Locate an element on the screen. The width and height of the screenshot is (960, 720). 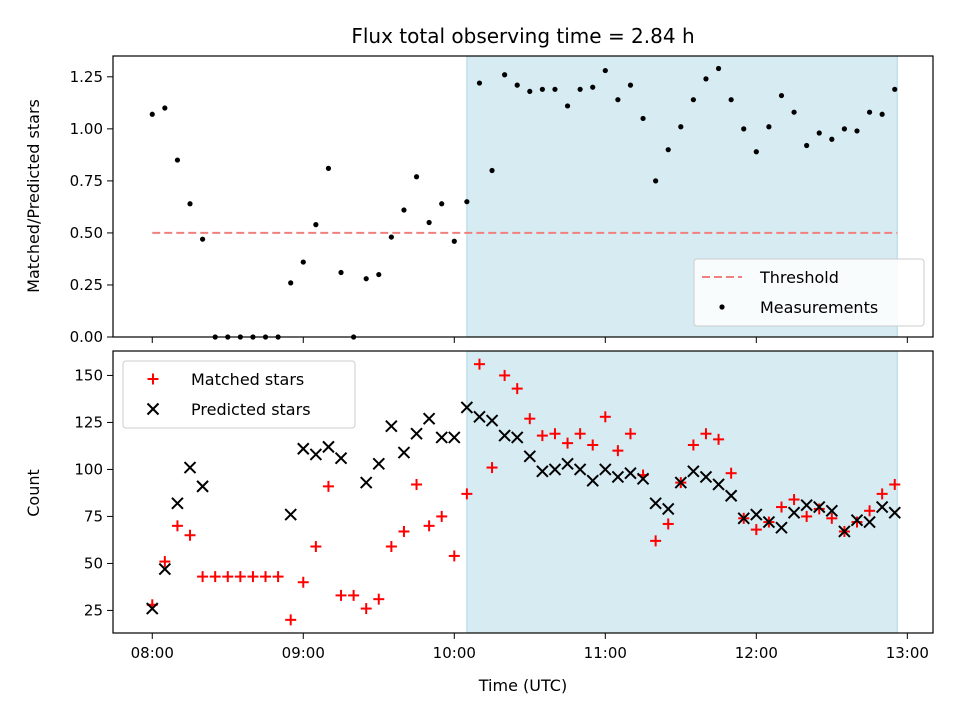
y-tick-label: 125 is located at coordinates (88, 422).